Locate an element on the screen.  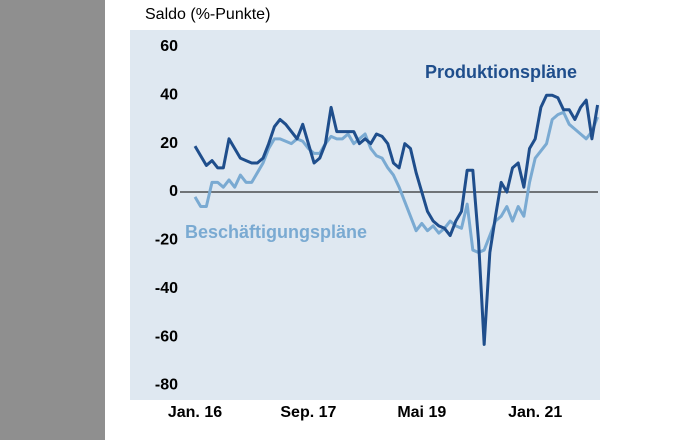
chart-title: Saldo (%-Punkte) is located at coordinates (207, 14).